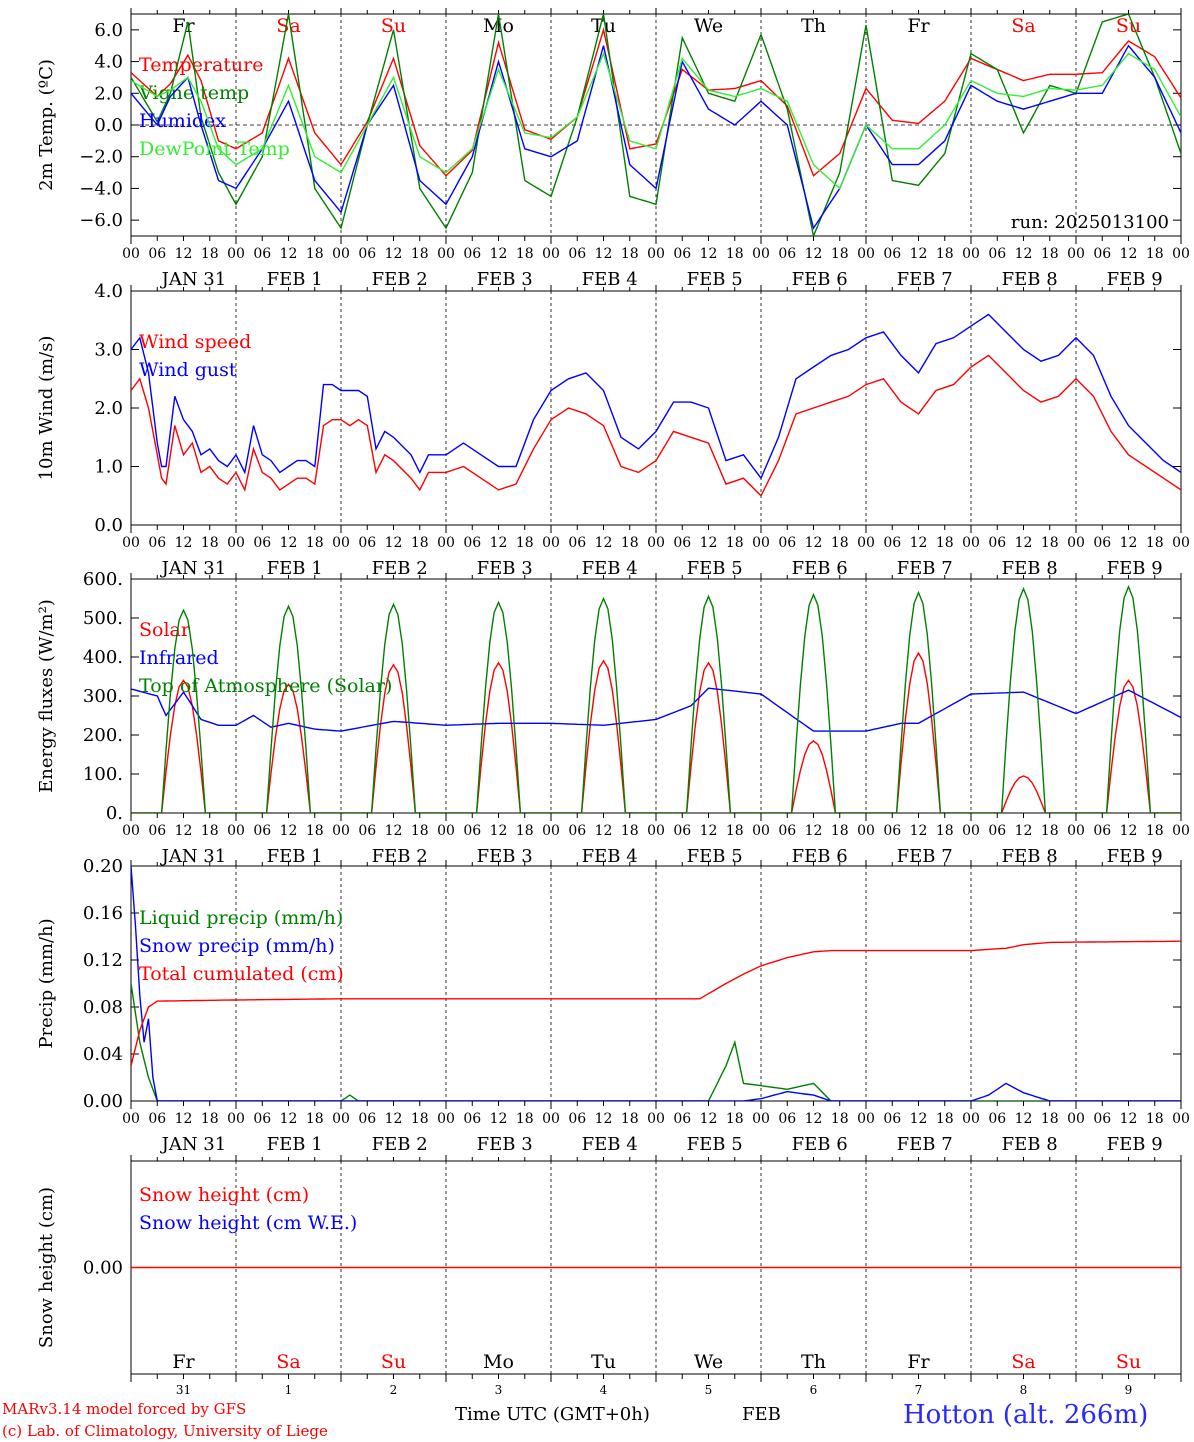 The width and height of the screenshot is (1194, 1442). What do you see at coordinates (400, 856) in the screenshot?
I see `date-label: FEB 2` at bounding box center [400, 856].